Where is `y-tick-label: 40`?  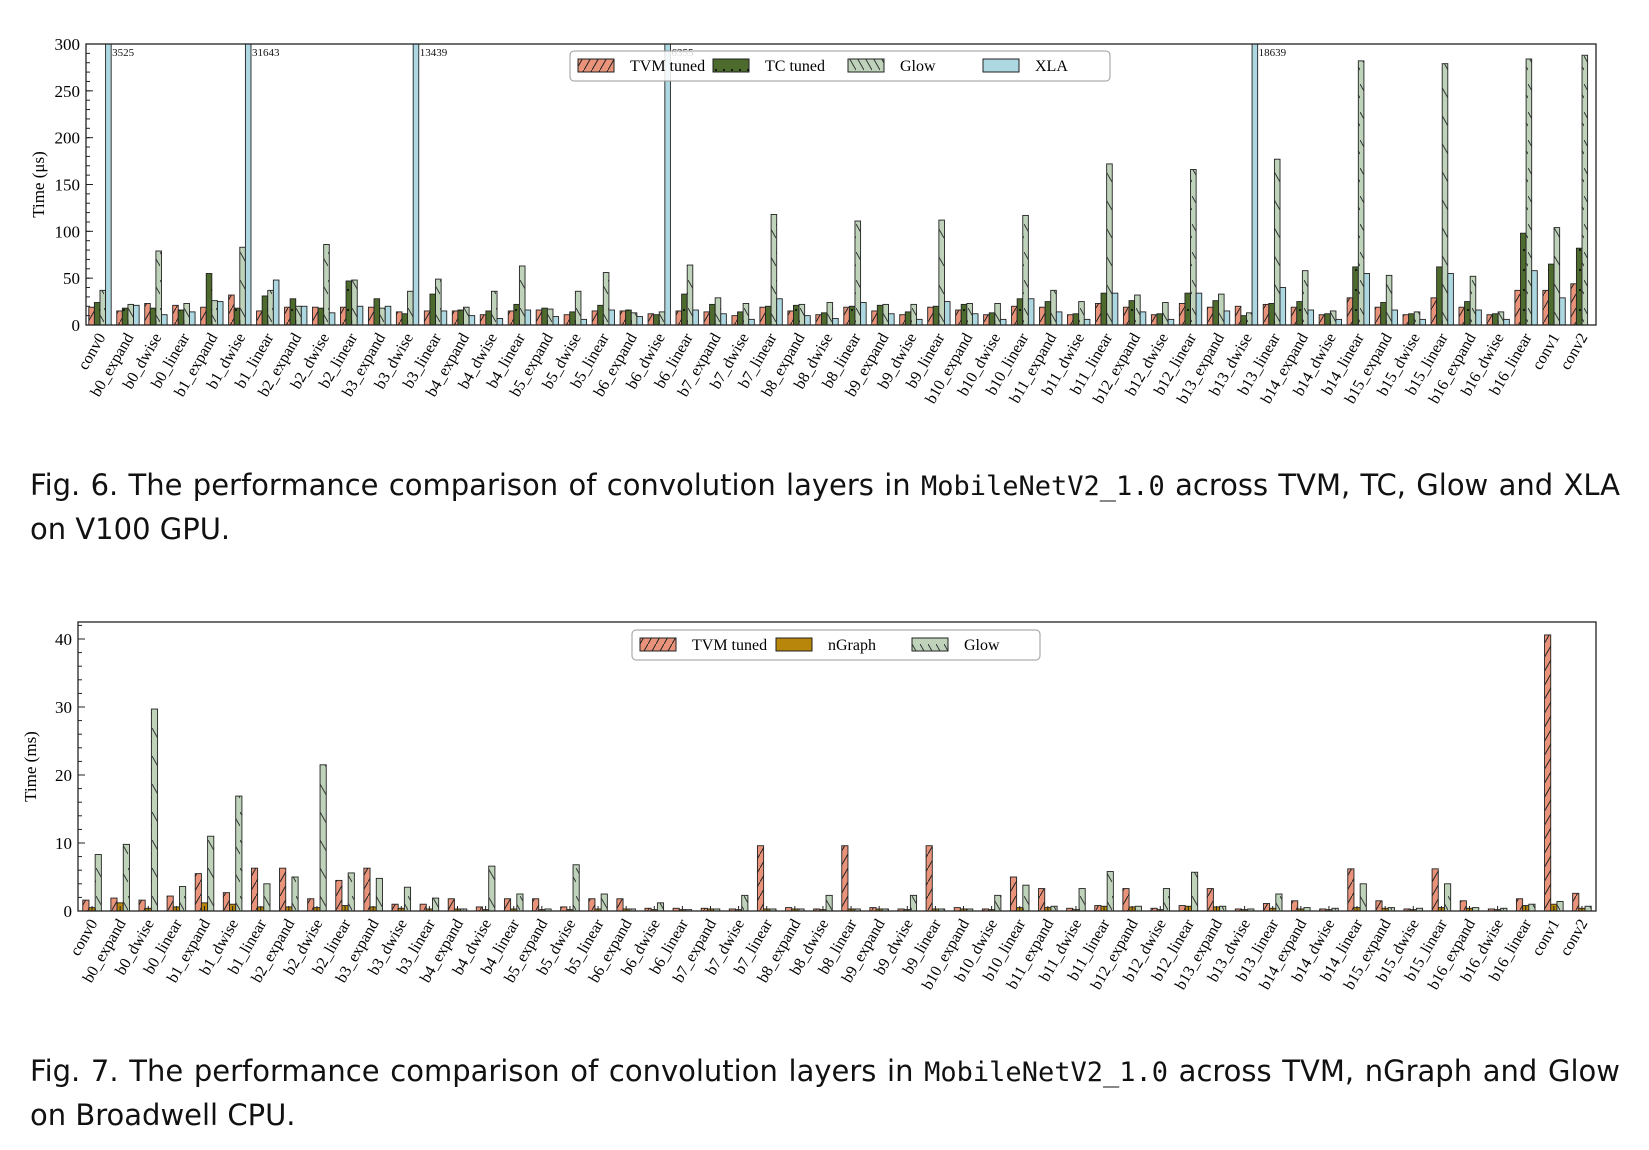 y-tick-label: 40 is located at coordinates (63, 639).